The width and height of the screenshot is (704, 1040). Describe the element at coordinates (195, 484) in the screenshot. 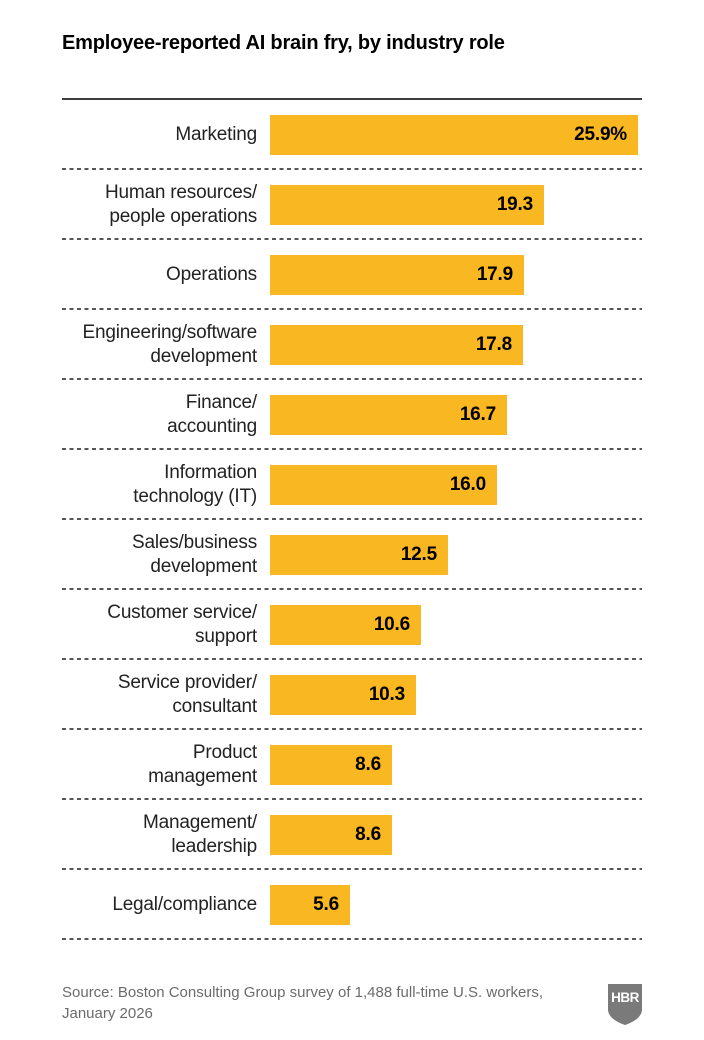

I see `row-label: Information technology (IT)` at that location.